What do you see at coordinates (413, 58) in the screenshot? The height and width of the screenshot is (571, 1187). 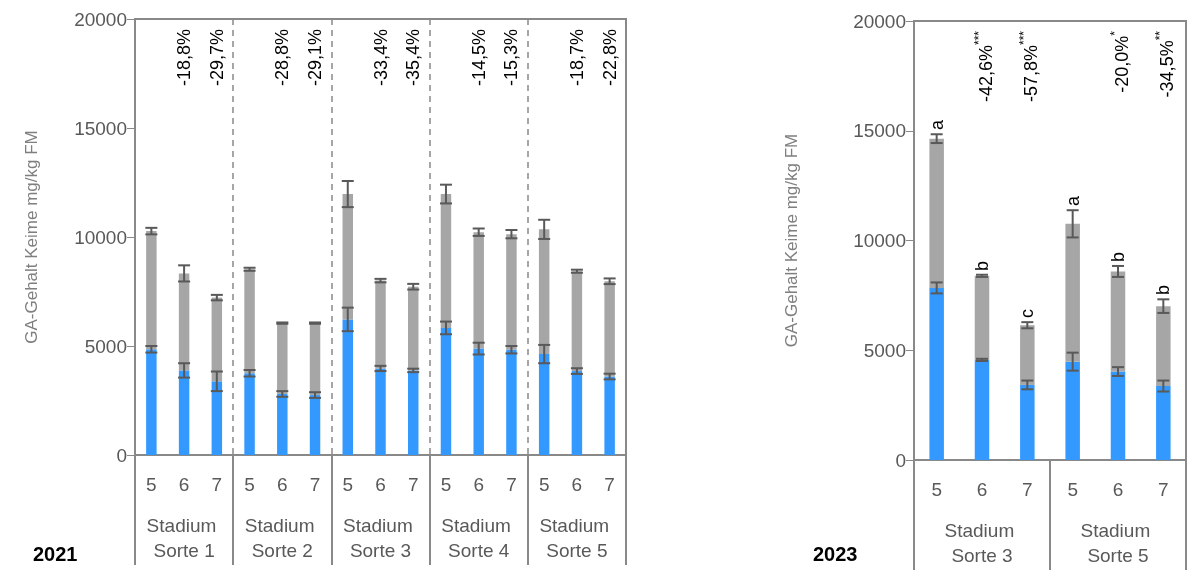 I see `annotation: -35,4%` at bounding box center [413, 58].